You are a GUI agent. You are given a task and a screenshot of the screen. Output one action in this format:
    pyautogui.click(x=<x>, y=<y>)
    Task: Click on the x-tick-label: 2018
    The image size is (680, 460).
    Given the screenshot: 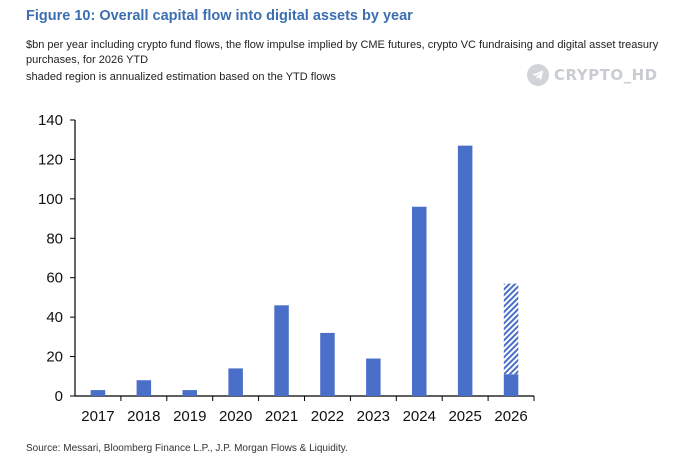 What is the action you would take?
    pyautogui.click(x=143, y=416)
    